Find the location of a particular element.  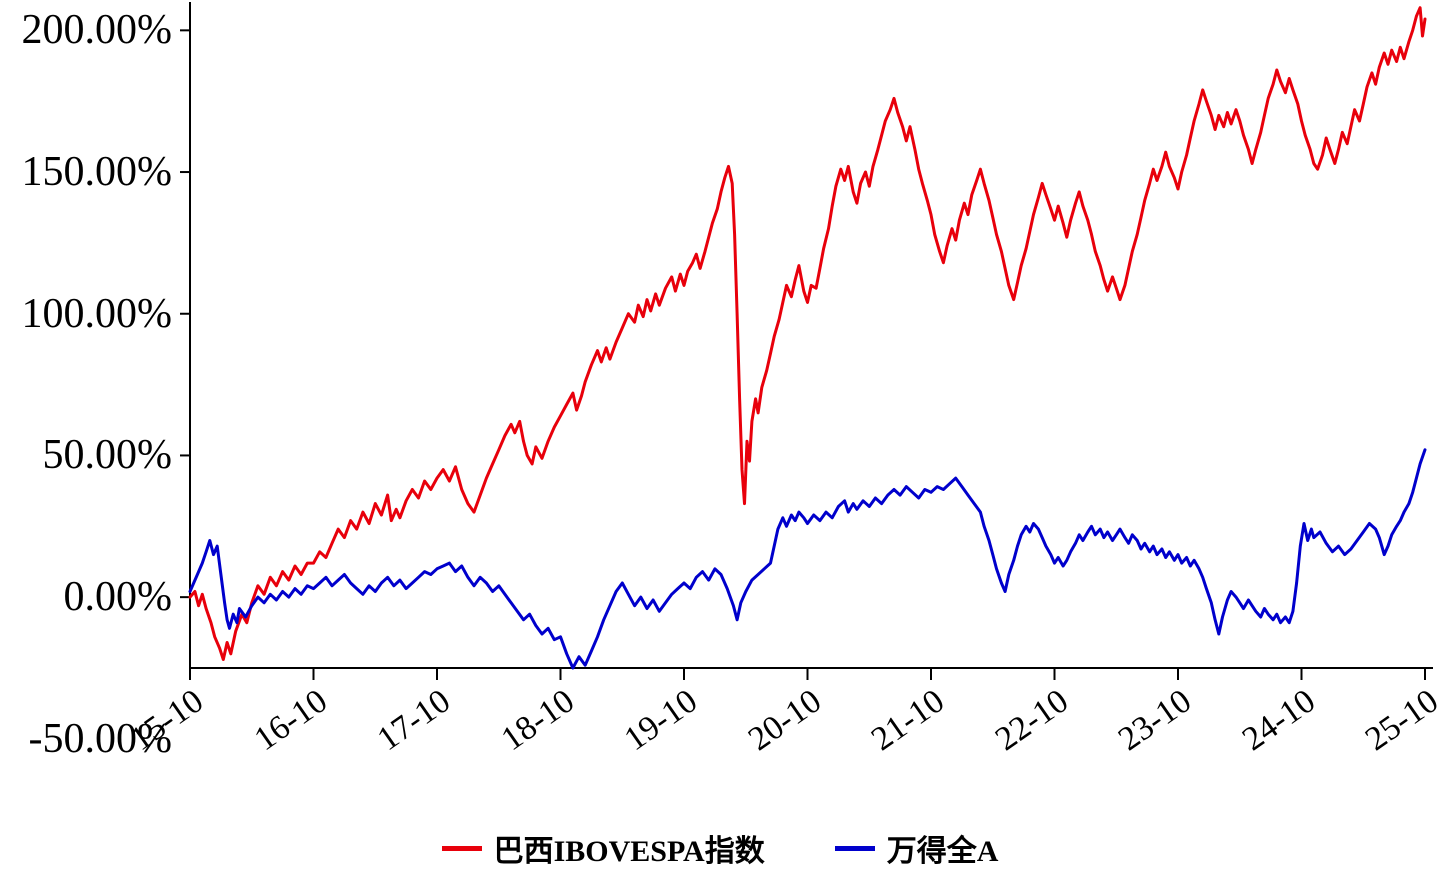

legend-item-wind-all-a: 万得全A is located at coordinates (916, 848).